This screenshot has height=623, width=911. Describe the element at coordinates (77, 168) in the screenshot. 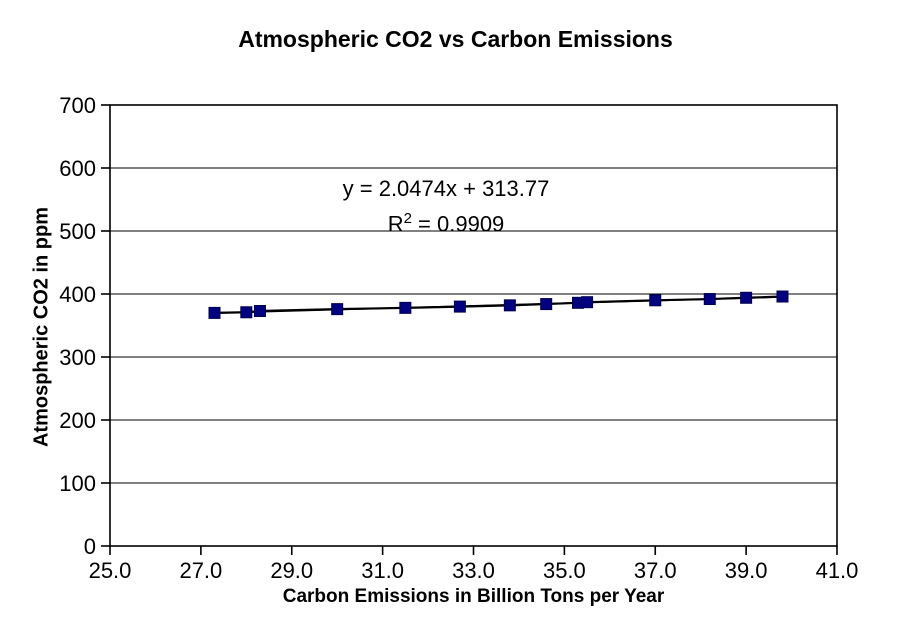

I see `y-axis-tick-label: 600` at that location.